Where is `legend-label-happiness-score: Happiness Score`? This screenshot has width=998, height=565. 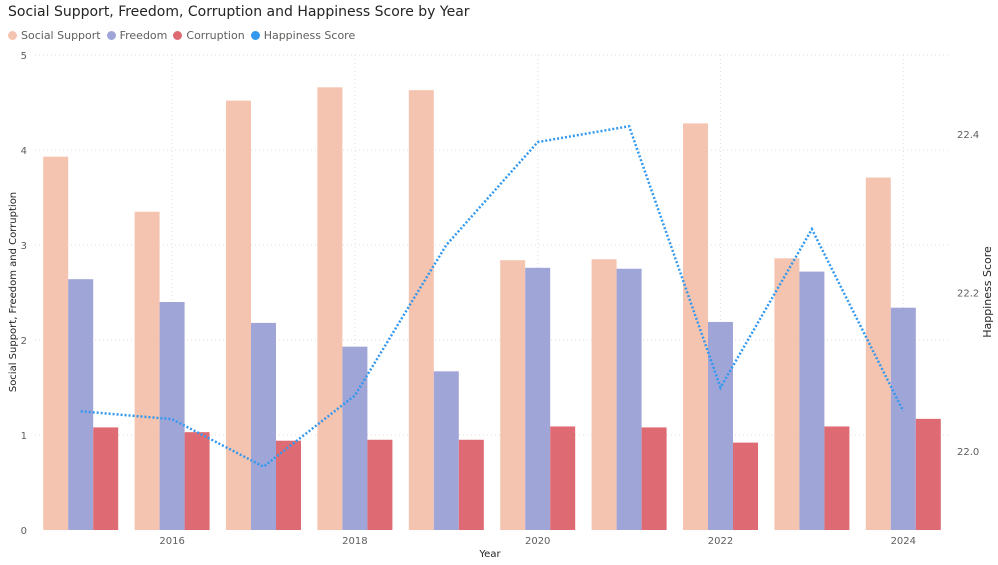 legend-label-happiness-score: Happiness Score is located at coordinates (309, 35).